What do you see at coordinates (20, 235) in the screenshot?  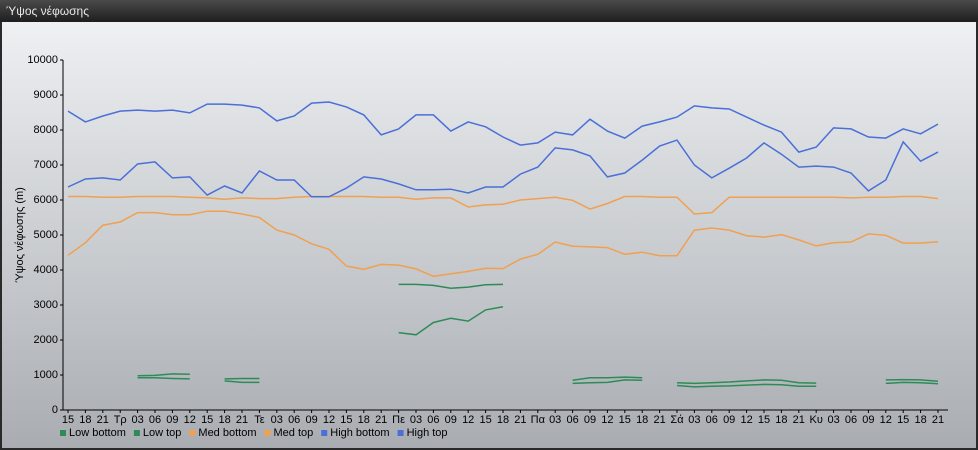 I see `y-axis-label: Ύψος νέφωσης (m)` at bounding box center [20, 235].